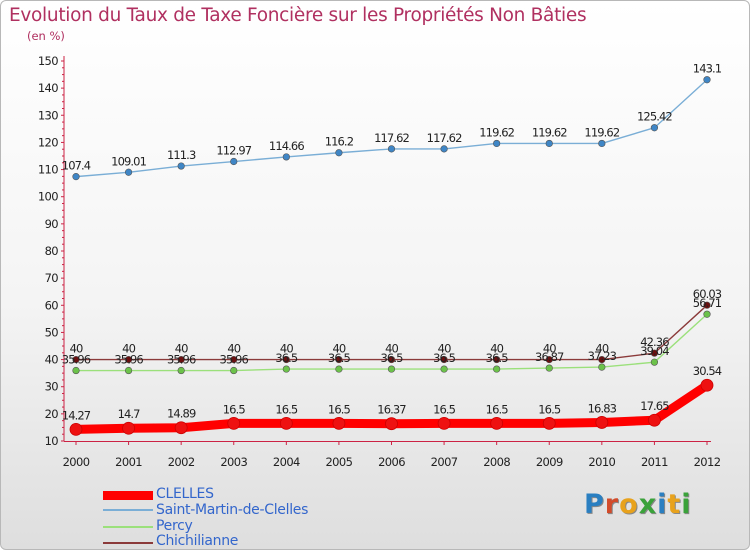  I want to click on data-label: 37.23, so click(602, 356).